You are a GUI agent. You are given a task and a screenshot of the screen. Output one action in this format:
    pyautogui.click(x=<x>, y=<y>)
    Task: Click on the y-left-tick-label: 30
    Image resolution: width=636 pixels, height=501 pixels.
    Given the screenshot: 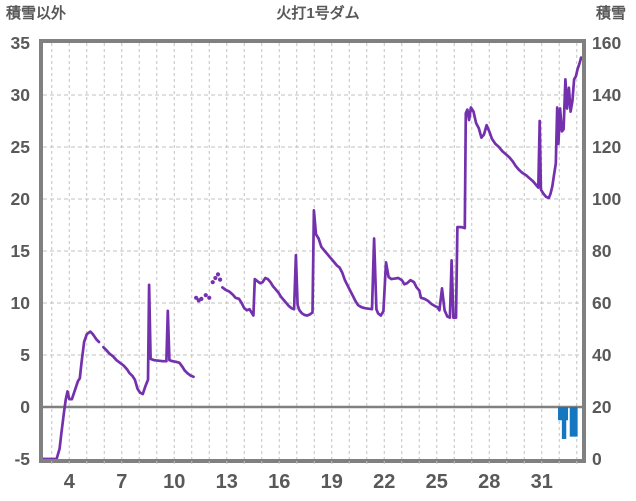 What is the action you would take?
    pyautogui.click(x=21, y=95)
    